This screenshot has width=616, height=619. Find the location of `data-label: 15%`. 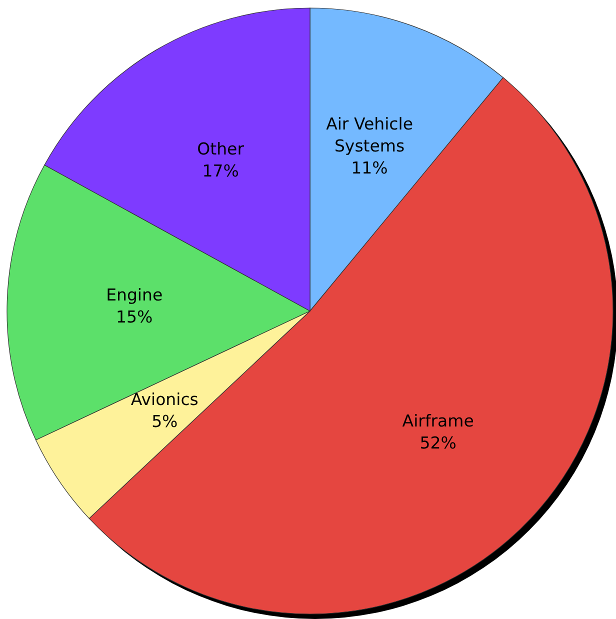

data-label: 15% is located at coordinates (134, 316).